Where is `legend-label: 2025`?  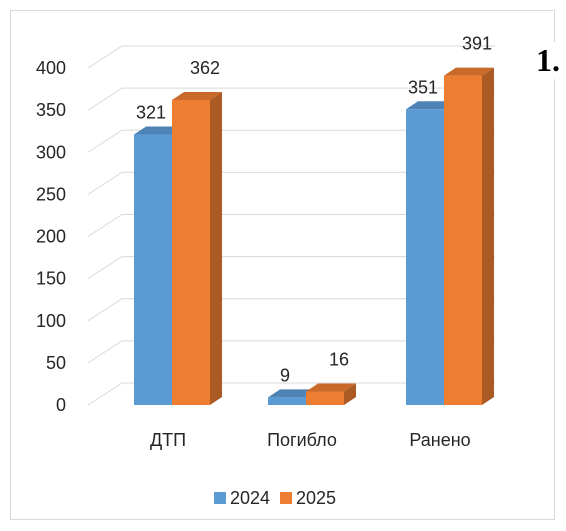
legend-label: 2025 is located at coordinates (316, 498).